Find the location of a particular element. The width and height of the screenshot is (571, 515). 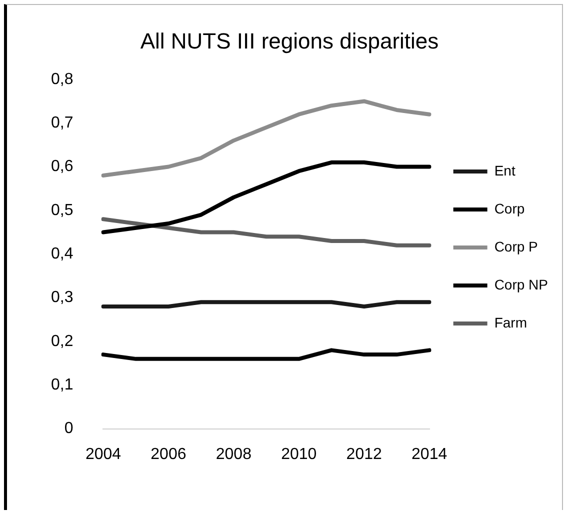

legend-label: Farm is located at coordinates (510, 322).